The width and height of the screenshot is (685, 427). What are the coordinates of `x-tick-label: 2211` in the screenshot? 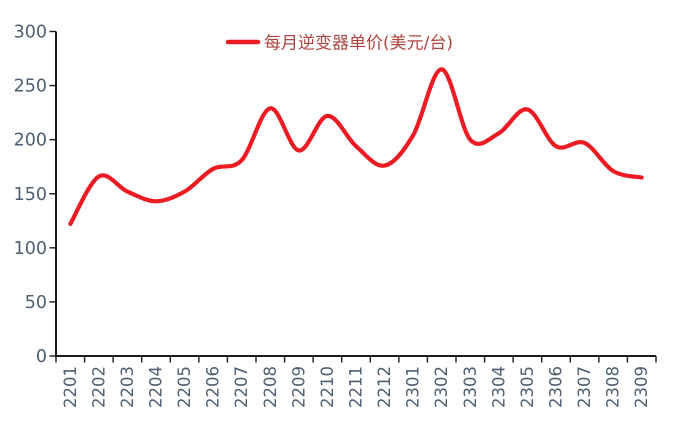 It's located at (356, 387).